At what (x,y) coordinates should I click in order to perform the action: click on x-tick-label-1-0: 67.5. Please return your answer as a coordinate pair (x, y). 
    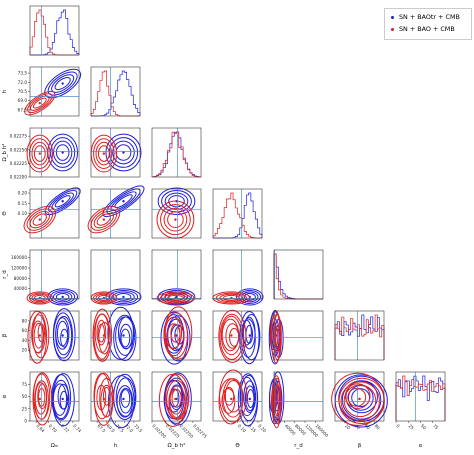
    Looking at the image, I should click on (101, 428).